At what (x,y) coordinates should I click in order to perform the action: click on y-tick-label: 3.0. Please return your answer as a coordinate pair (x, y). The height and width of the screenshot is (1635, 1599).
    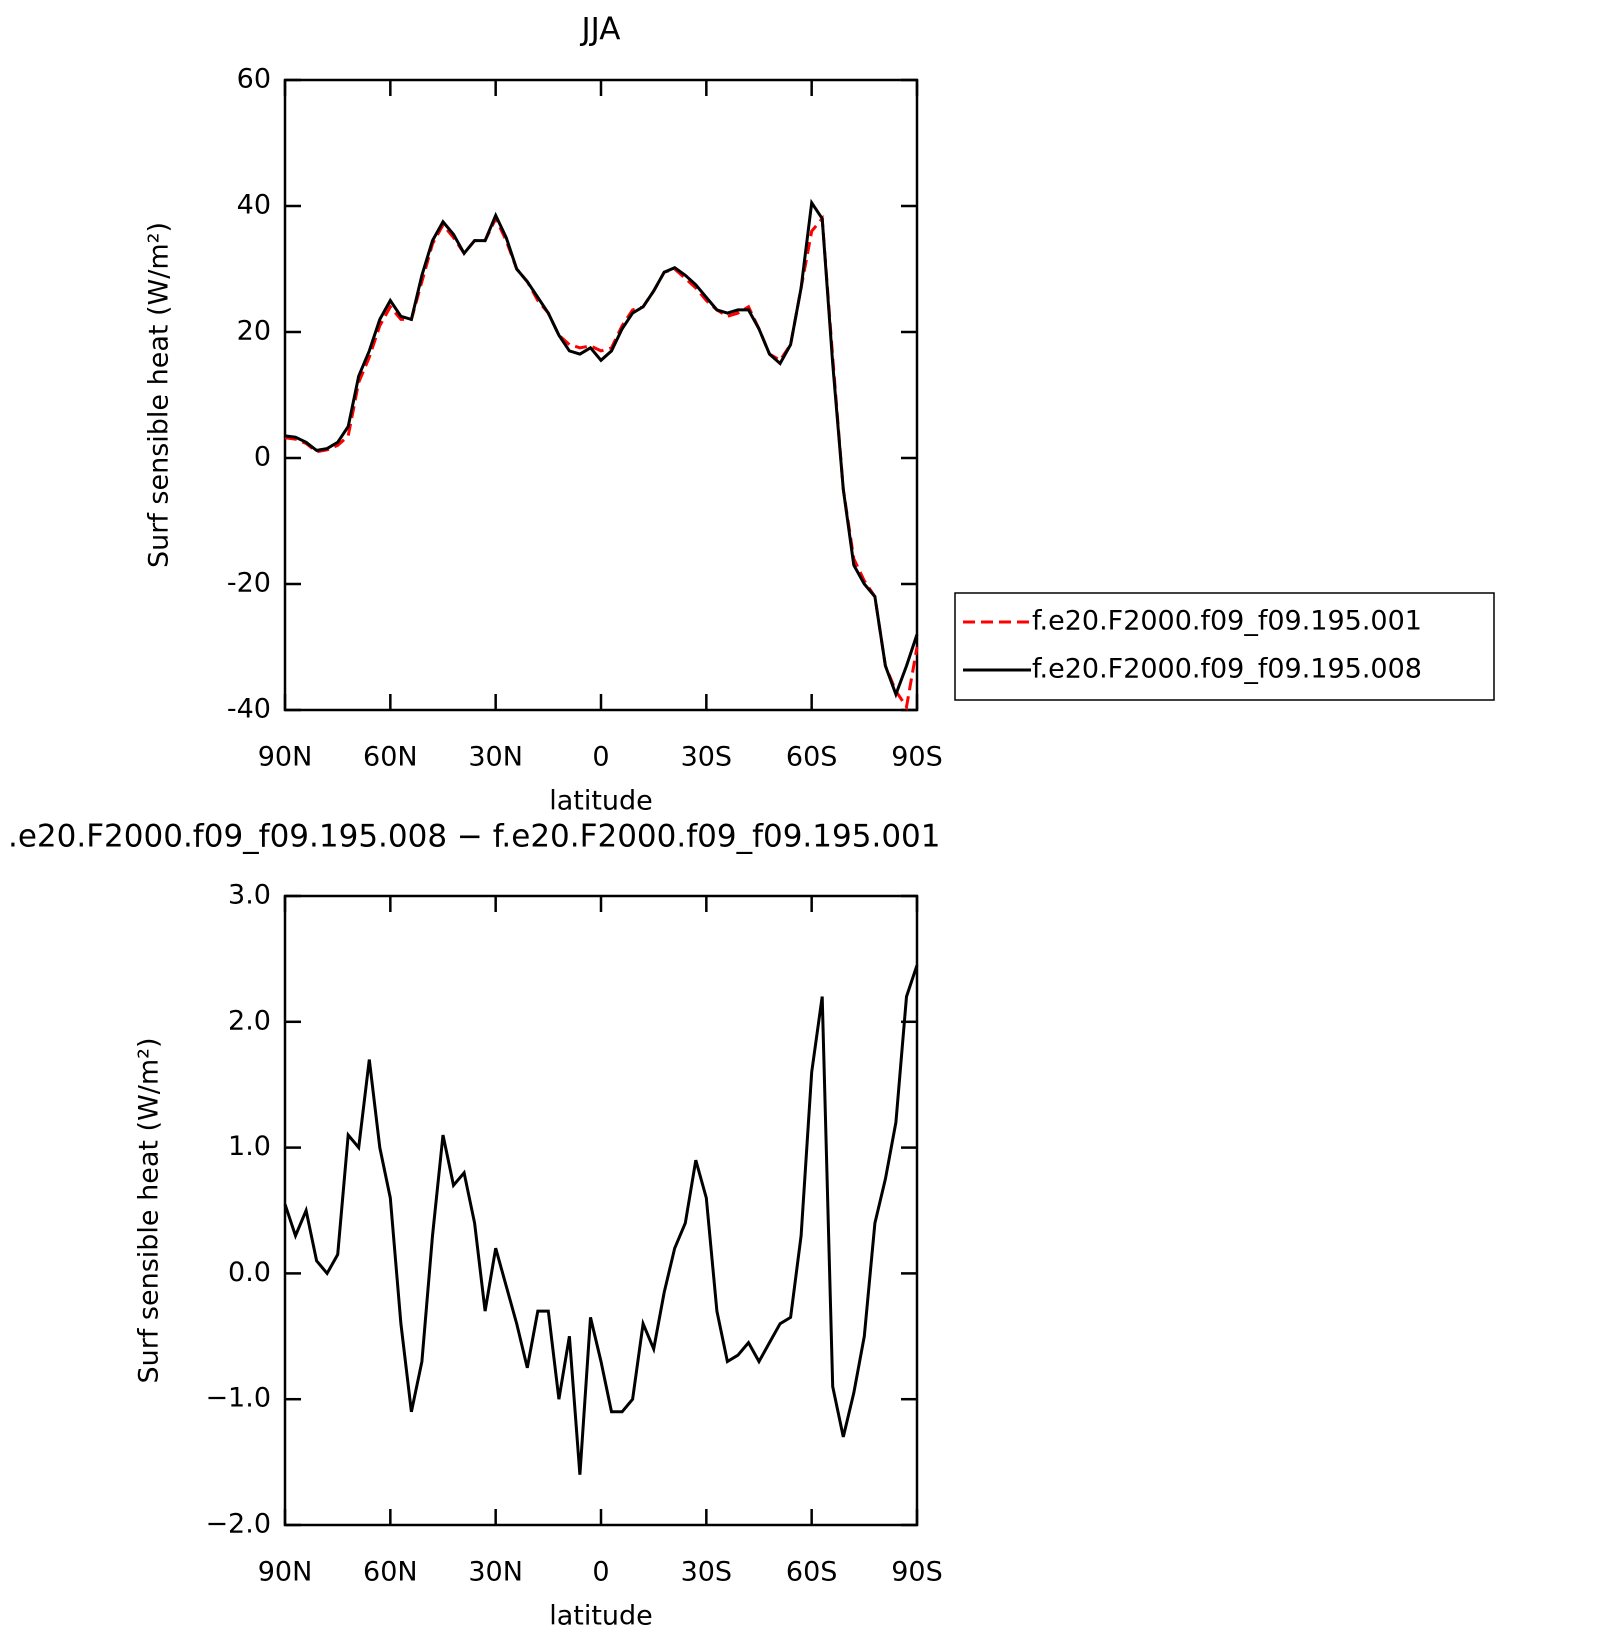
    Looking at the image, I should click on (249, 895).